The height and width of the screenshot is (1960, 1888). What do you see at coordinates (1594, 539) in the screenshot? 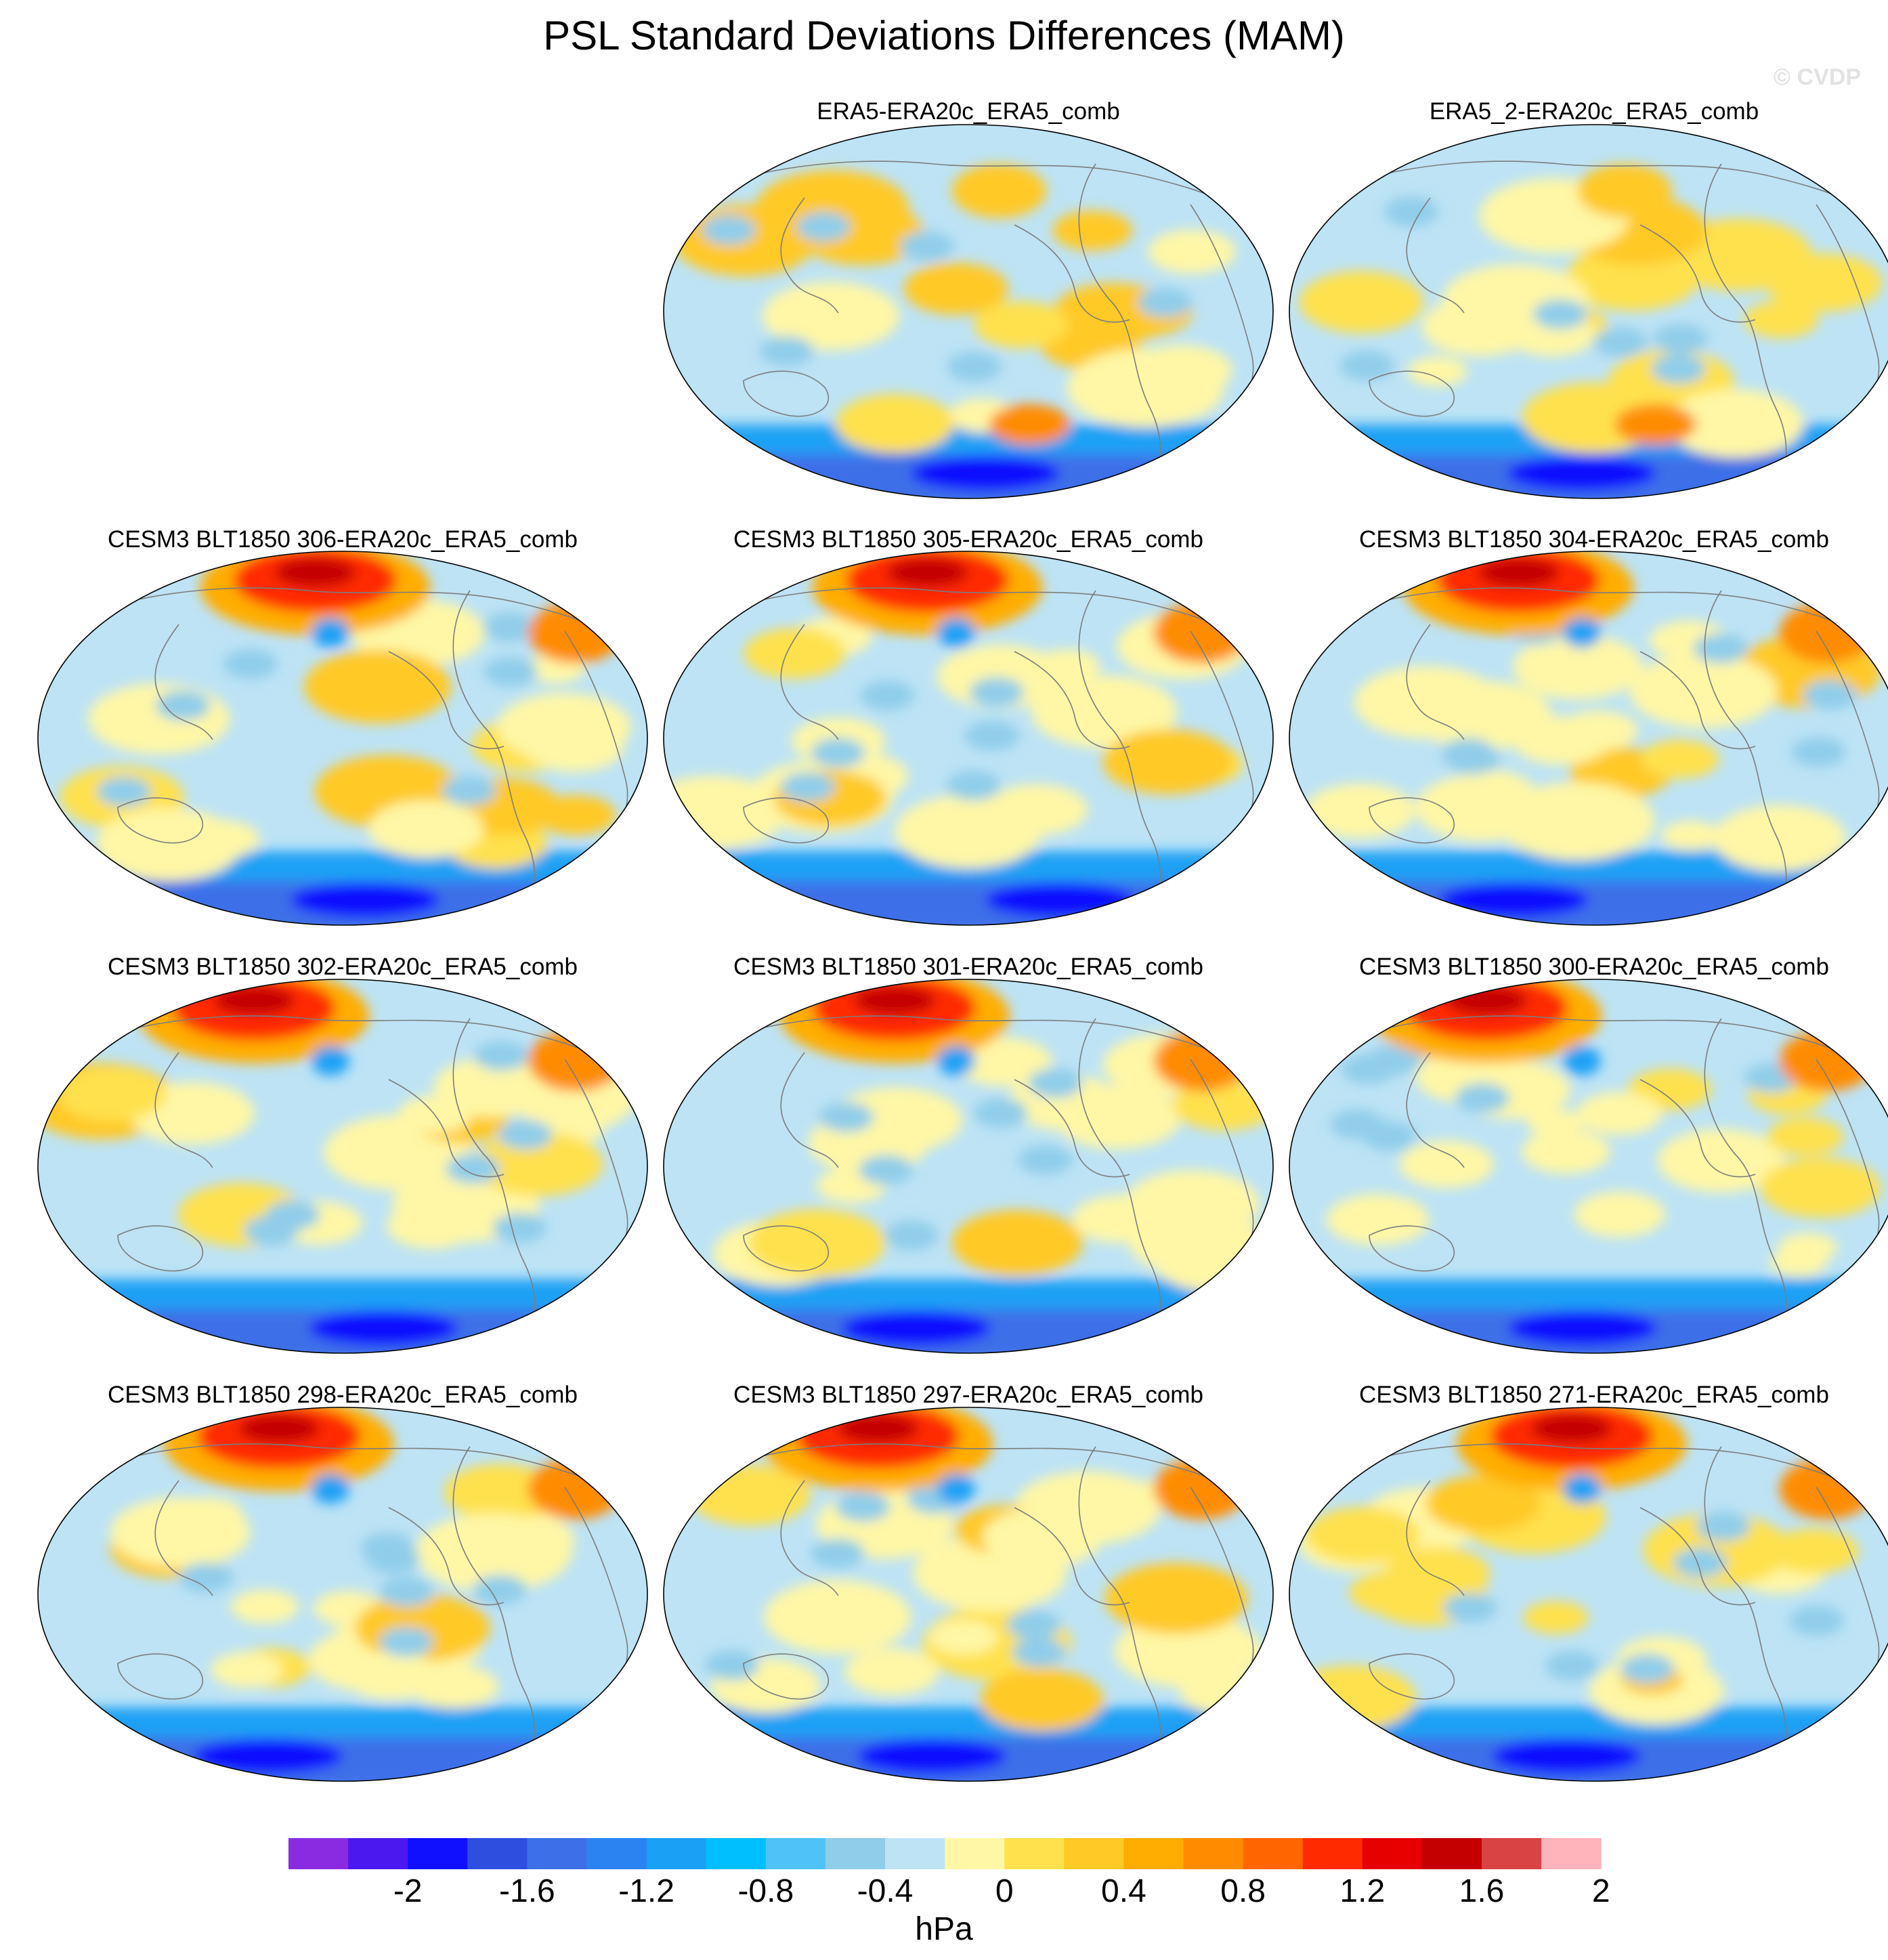
I see `panel-title: CESM3 BLT1850 304-ERA20c_ERA5_comb` at bounding box center [1594, 539].